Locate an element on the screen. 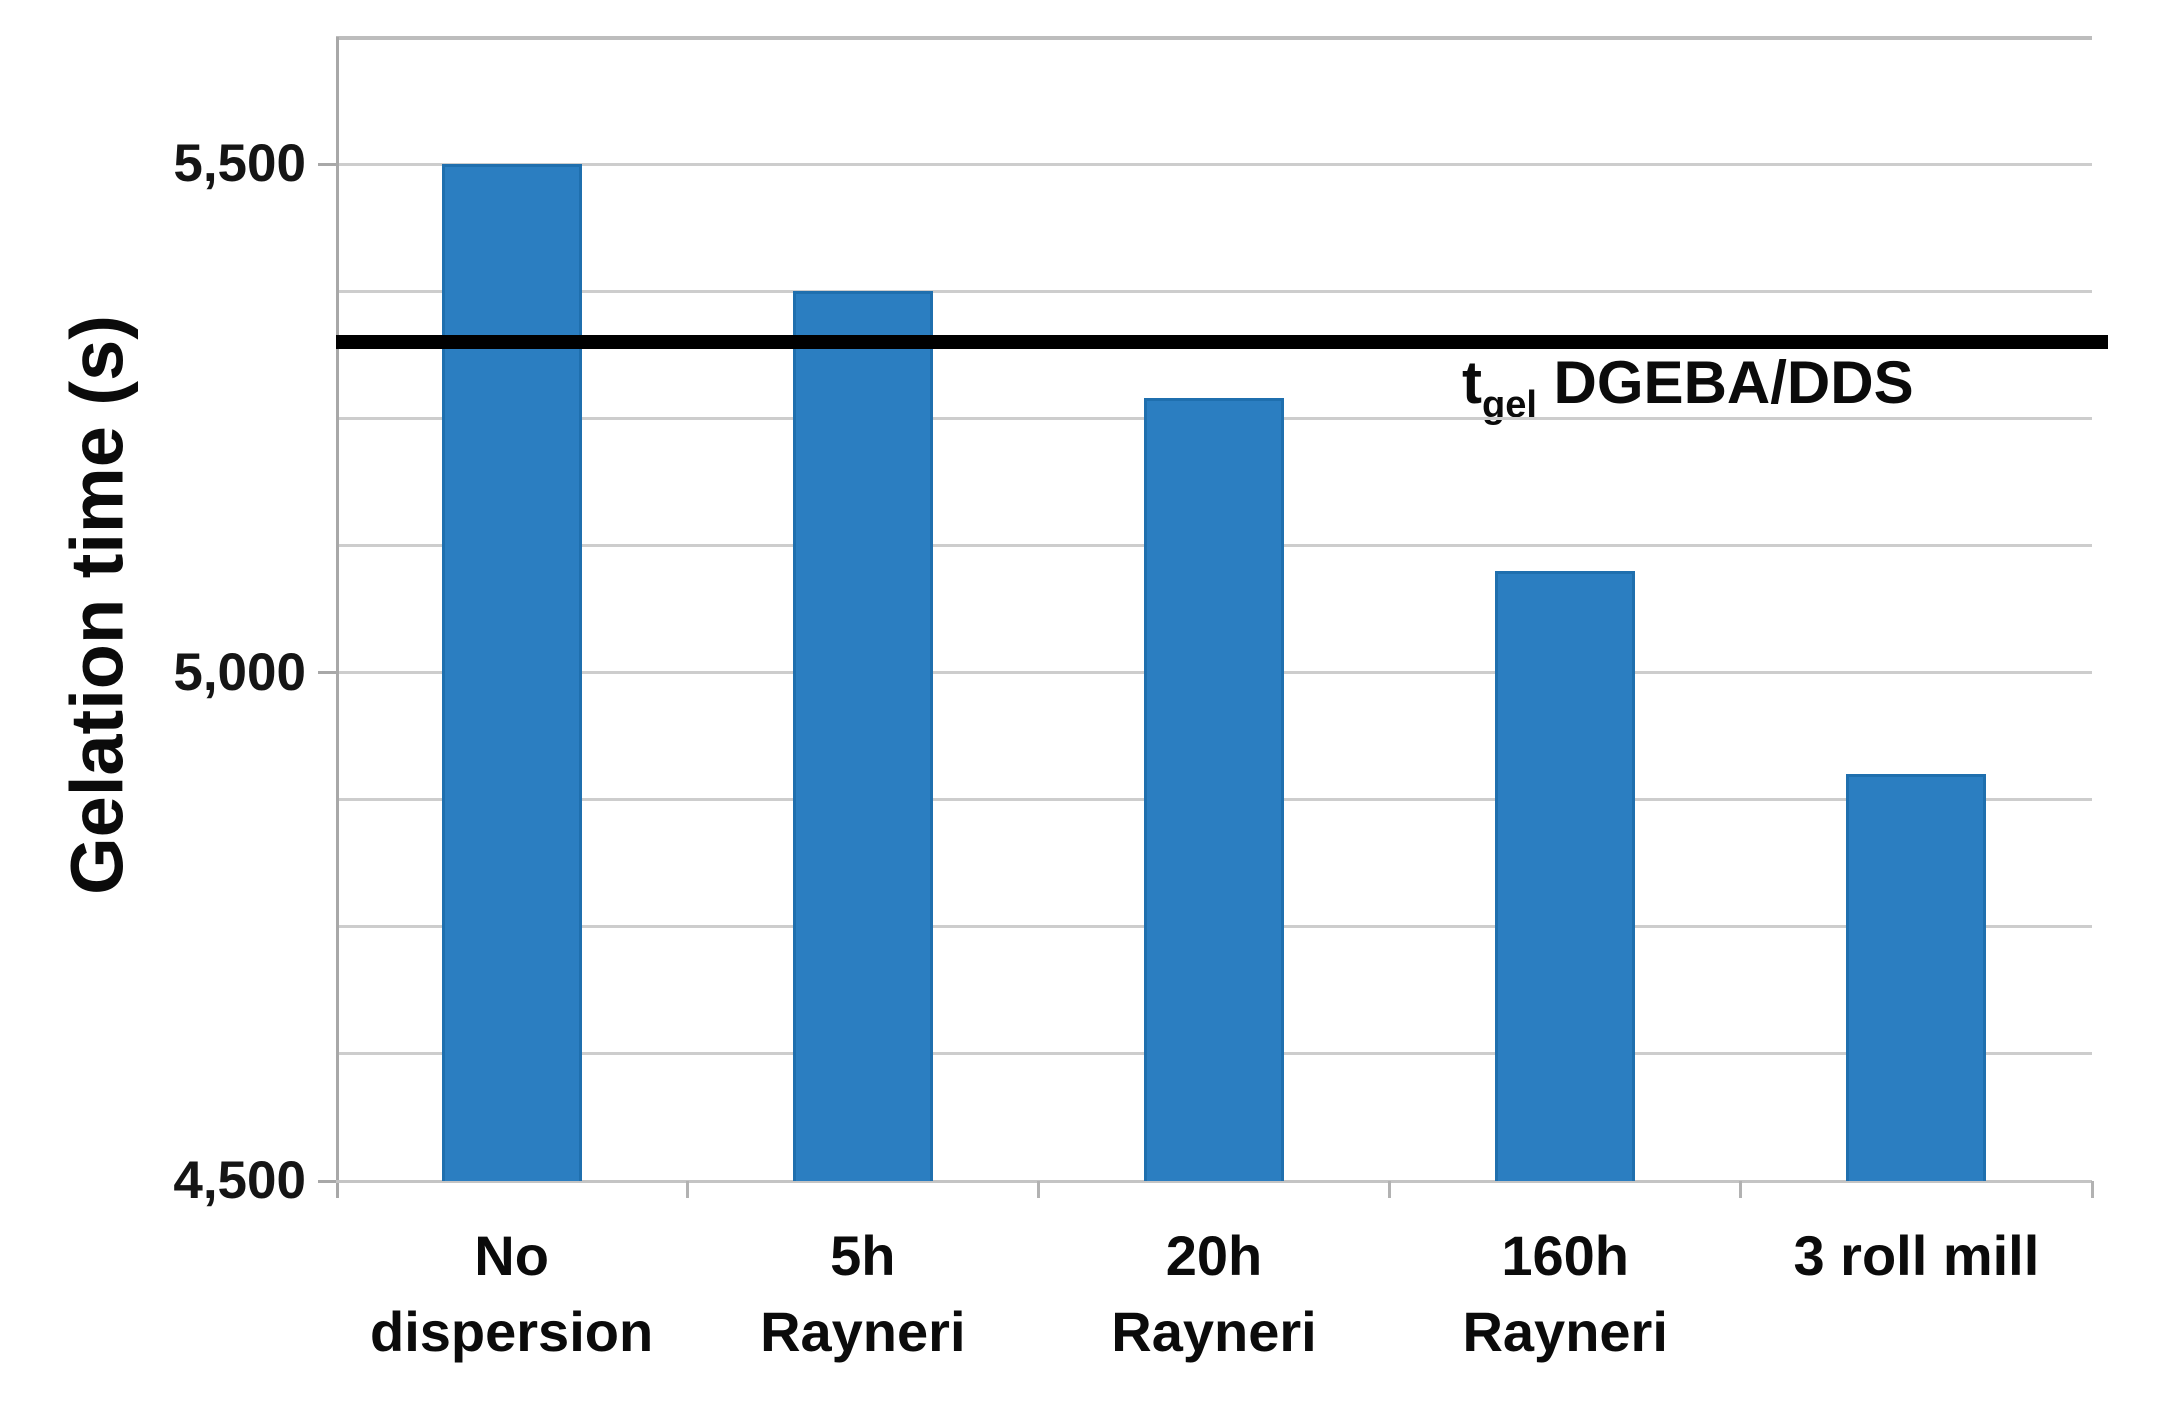  reference-line is located at coordinates (1222, 342).